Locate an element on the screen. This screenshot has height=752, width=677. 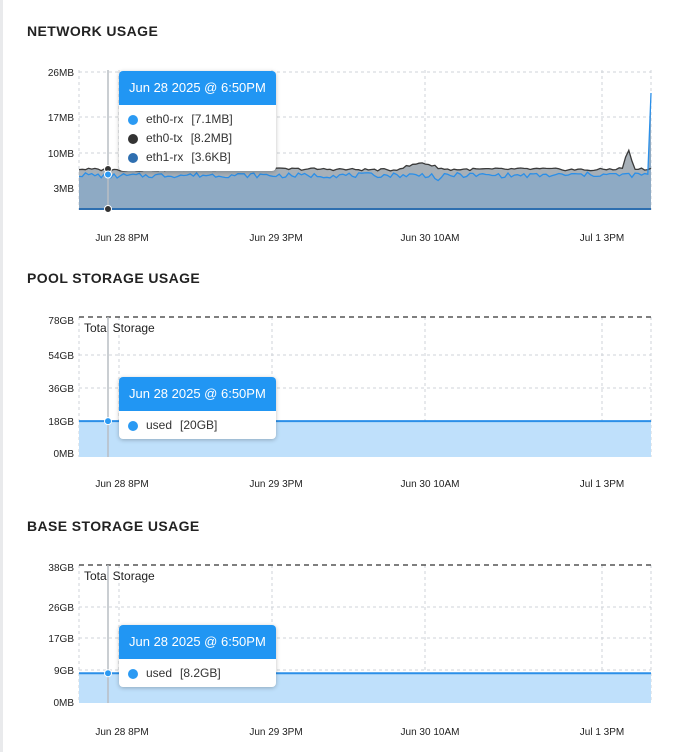
eth0-rx-area is located at coordinates (365, 151).